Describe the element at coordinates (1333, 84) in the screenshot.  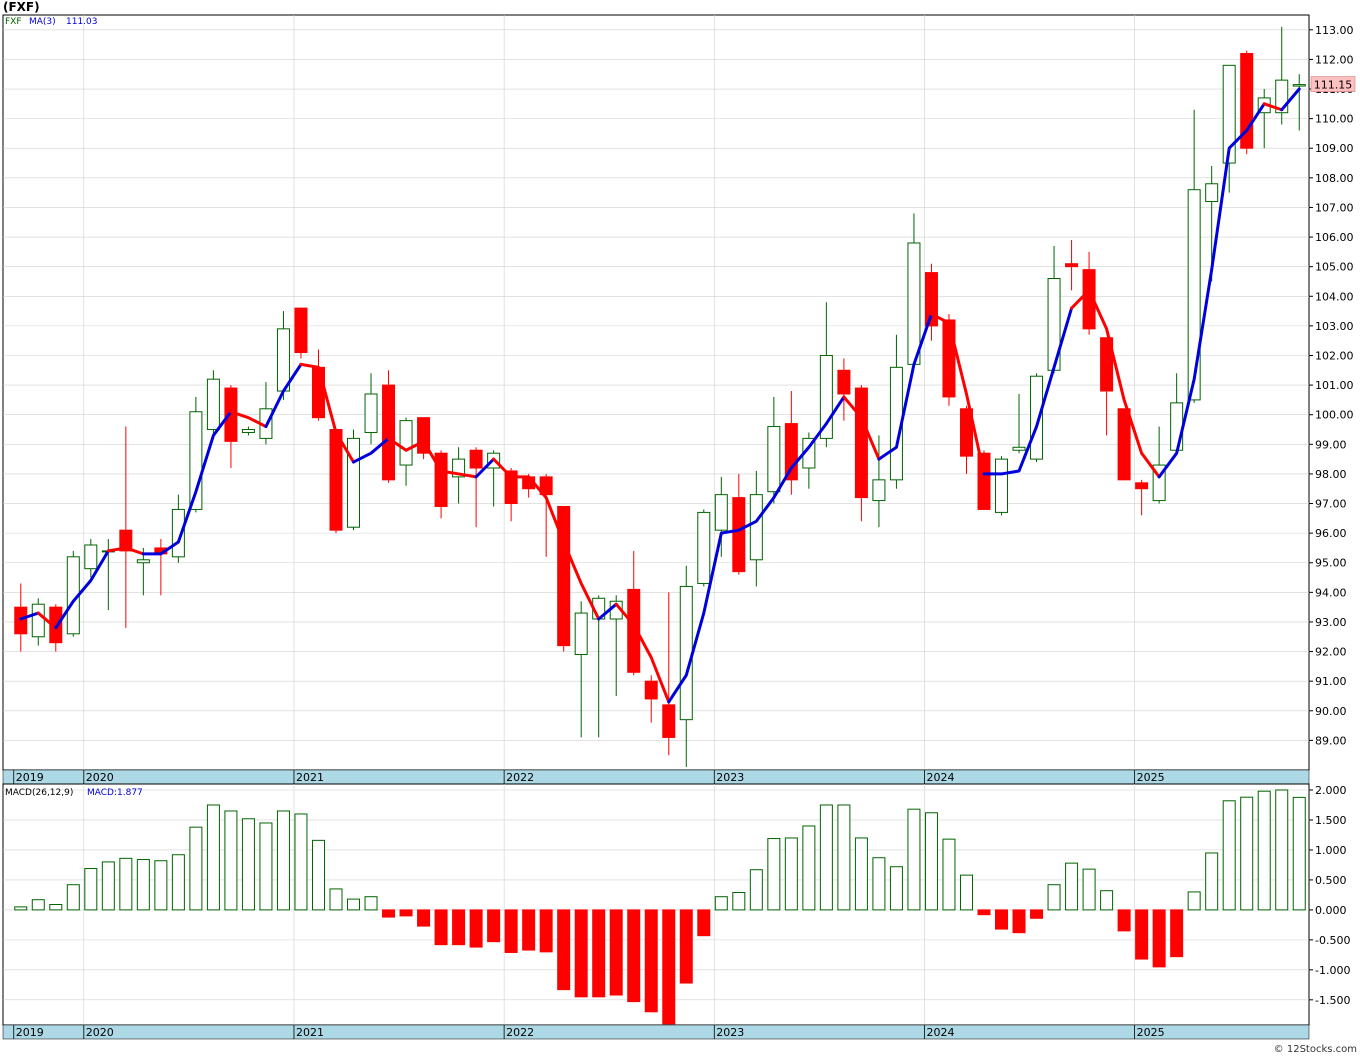
I see `last-price-box` at that location.